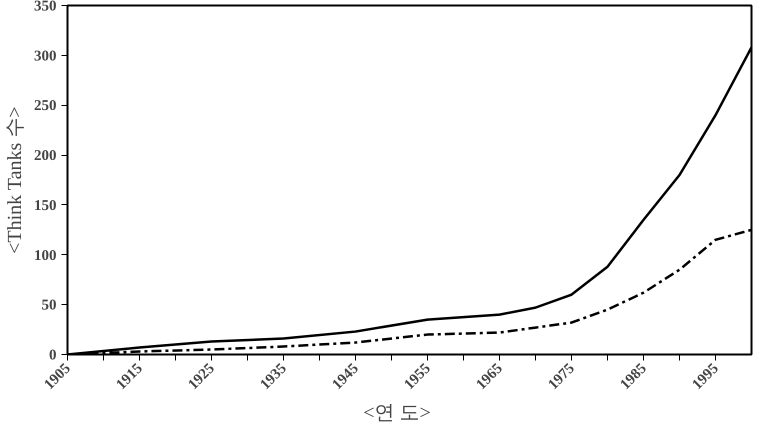  Describe the element at coordinates (45, 206) in the screenshot. I see `y-tick-label: 150` at that location.